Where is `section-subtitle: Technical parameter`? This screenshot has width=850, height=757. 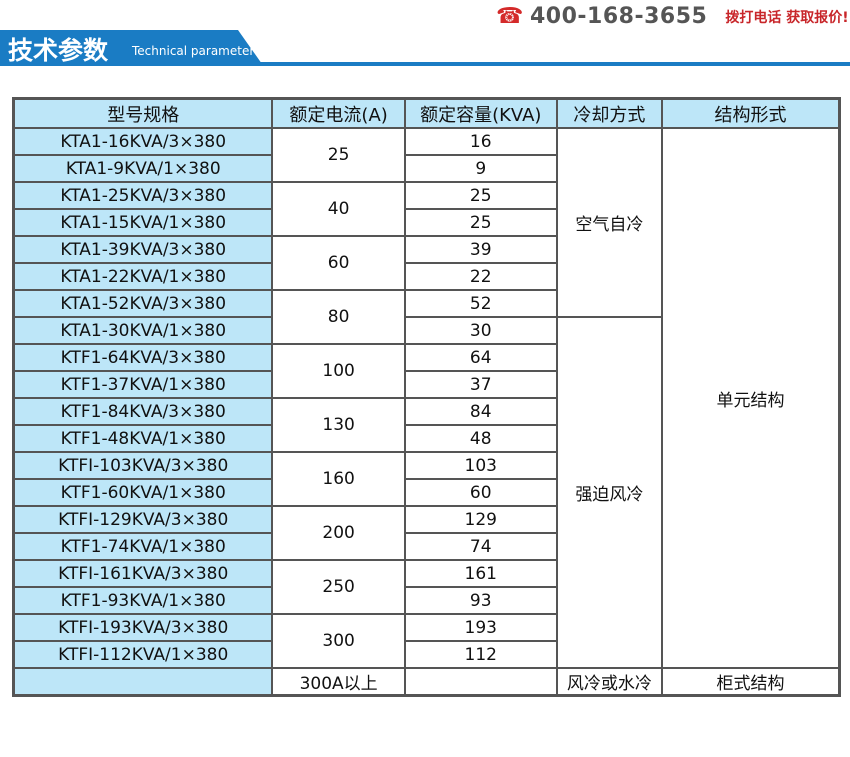 section-subtitle: Technical parameter is located at coordinates (193, 51).